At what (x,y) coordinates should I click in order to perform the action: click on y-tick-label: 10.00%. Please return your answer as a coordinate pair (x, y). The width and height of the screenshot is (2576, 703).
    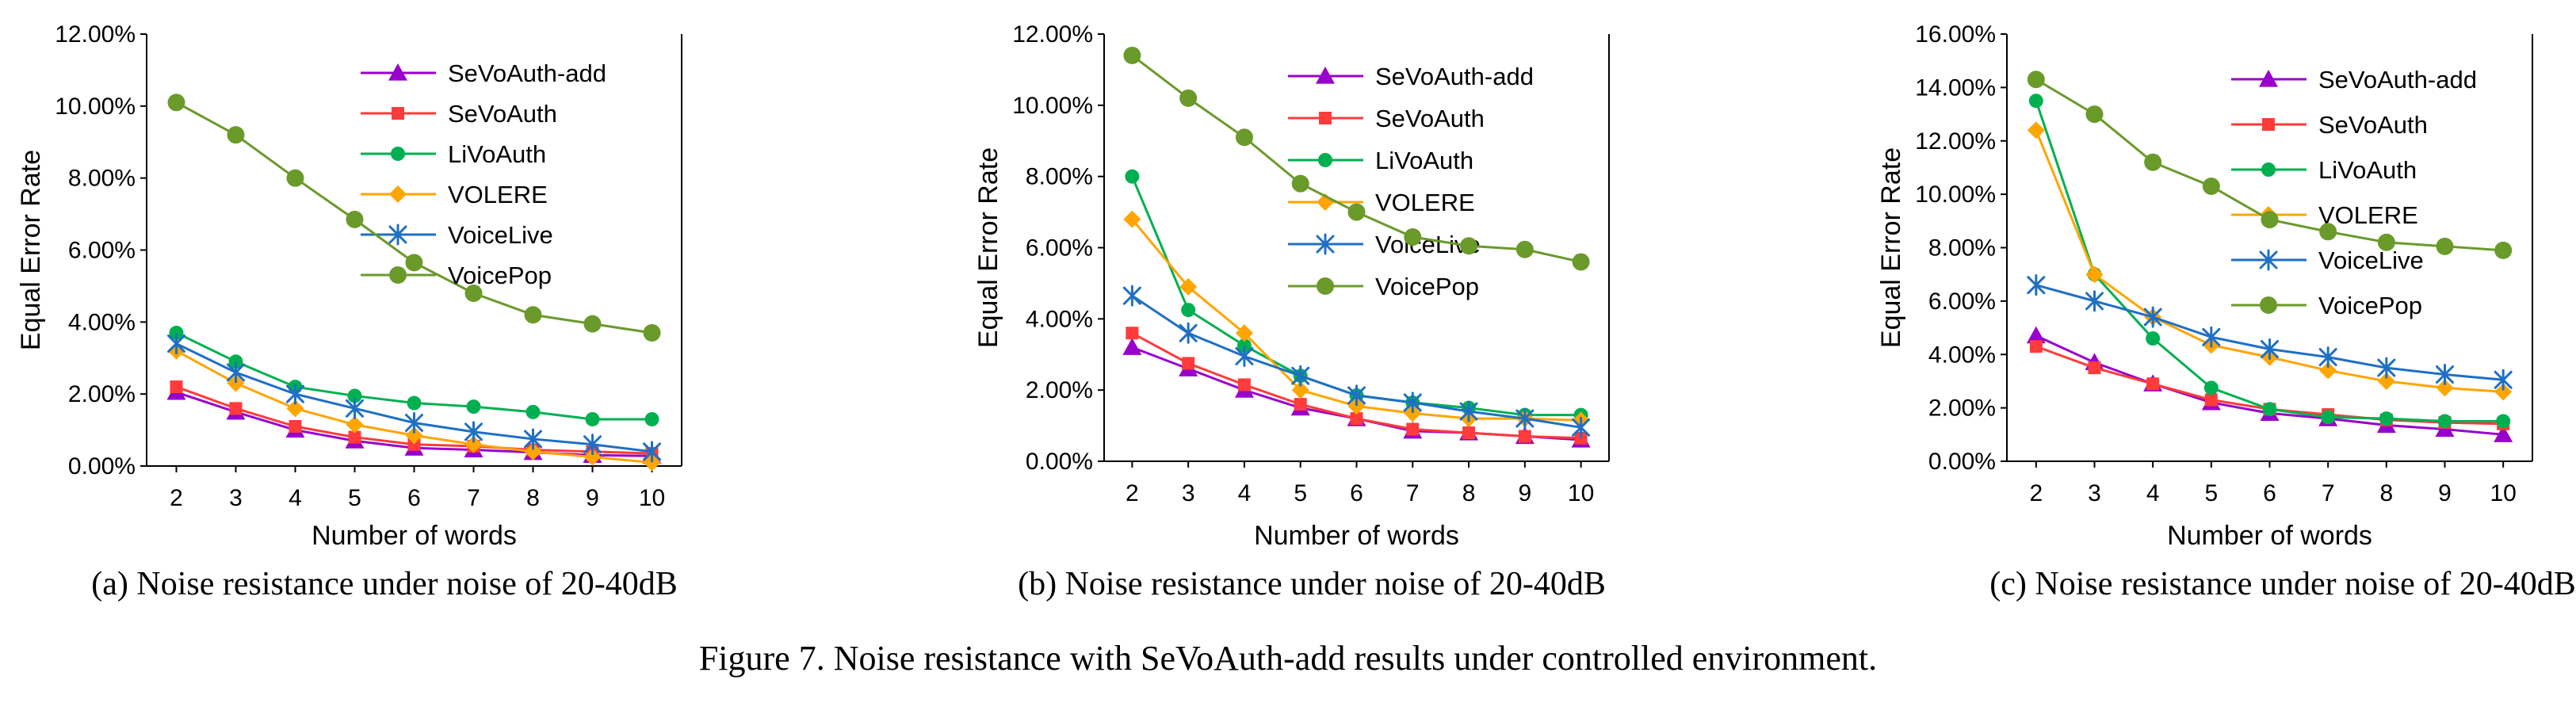
    Looking at the image, I should click on (1052, 106).